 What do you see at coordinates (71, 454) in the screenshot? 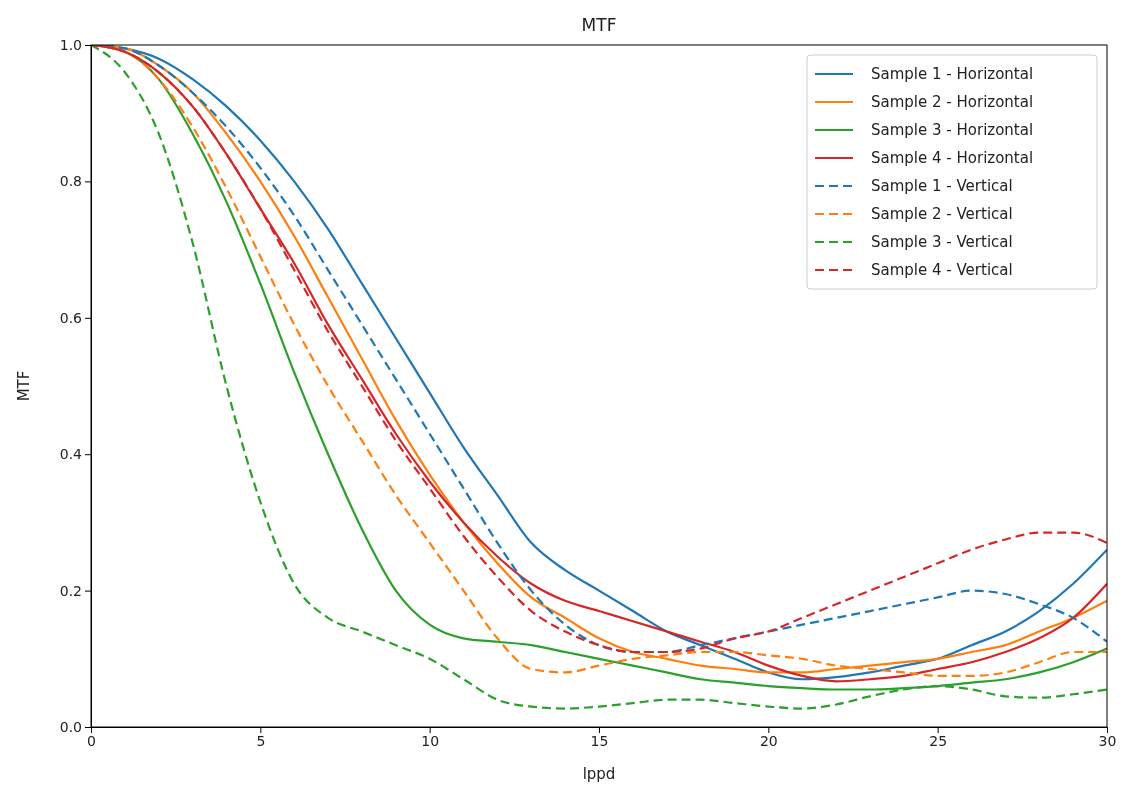
I see `y-tick-label: 0.4` at bounding box center [71, 454].